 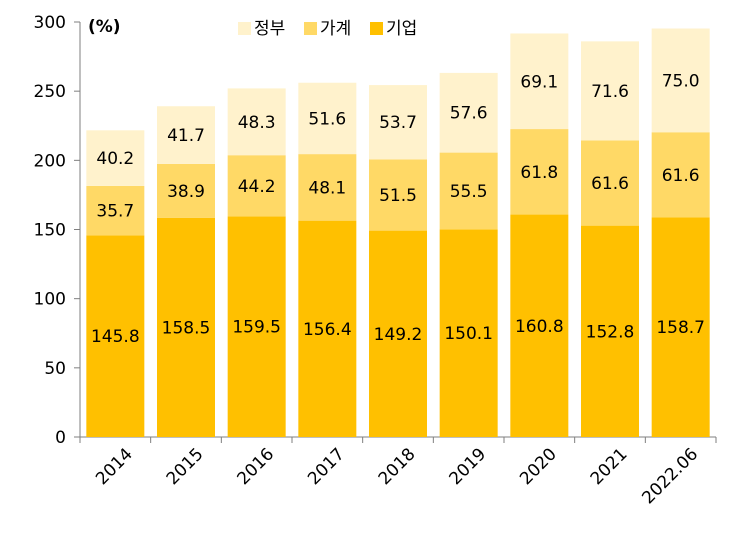 I want to click on data-label: 38.9, so click(x=186, y=192).